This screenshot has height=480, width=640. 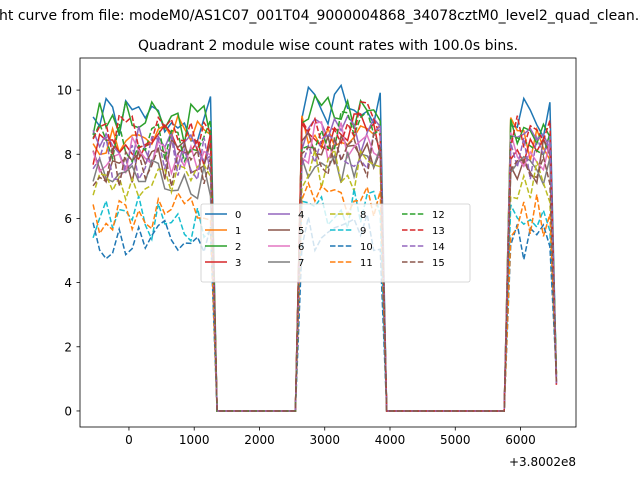 What do you see at coordinates (301, 247) in the screenshot?
I see `legend-label-6: 6` at bounding box center [301, 247].